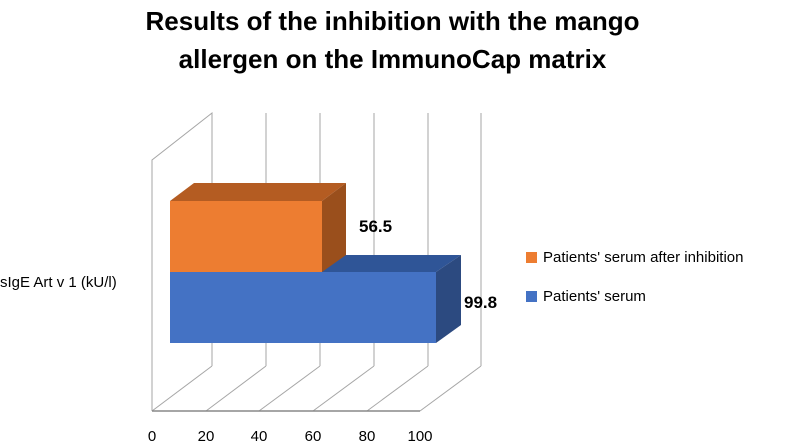 The image size is (785, 447). Describe the element at coordinates (531, 296) in the screenshot. I see `legend-swatch-blue` at that location.